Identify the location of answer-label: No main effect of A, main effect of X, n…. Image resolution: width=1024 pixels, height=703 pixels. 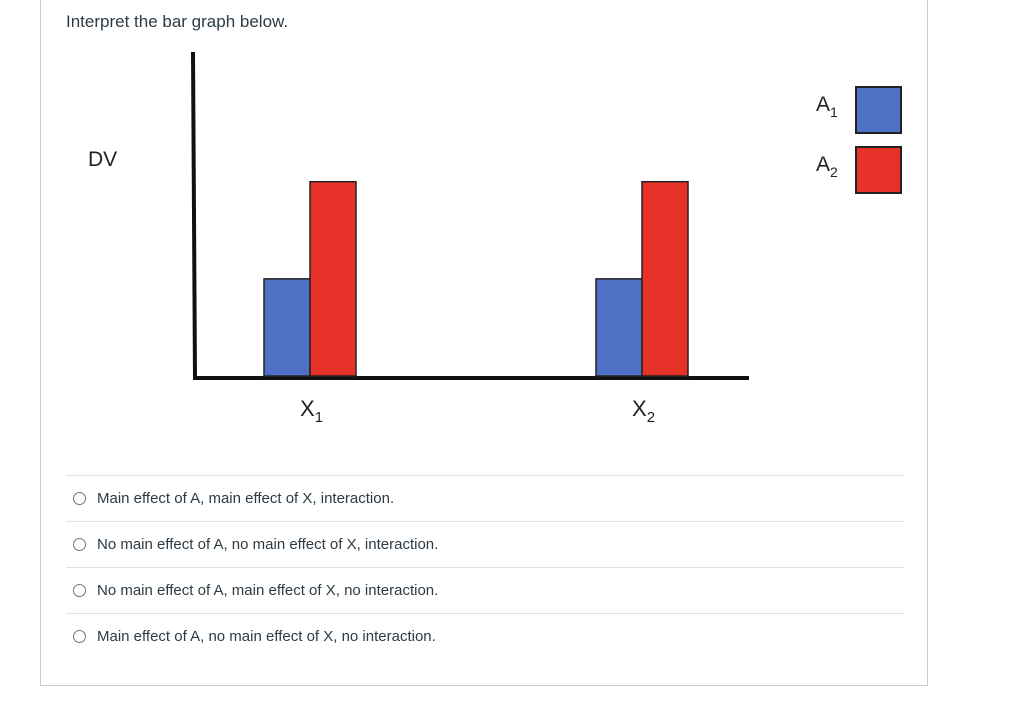
(268, 590).